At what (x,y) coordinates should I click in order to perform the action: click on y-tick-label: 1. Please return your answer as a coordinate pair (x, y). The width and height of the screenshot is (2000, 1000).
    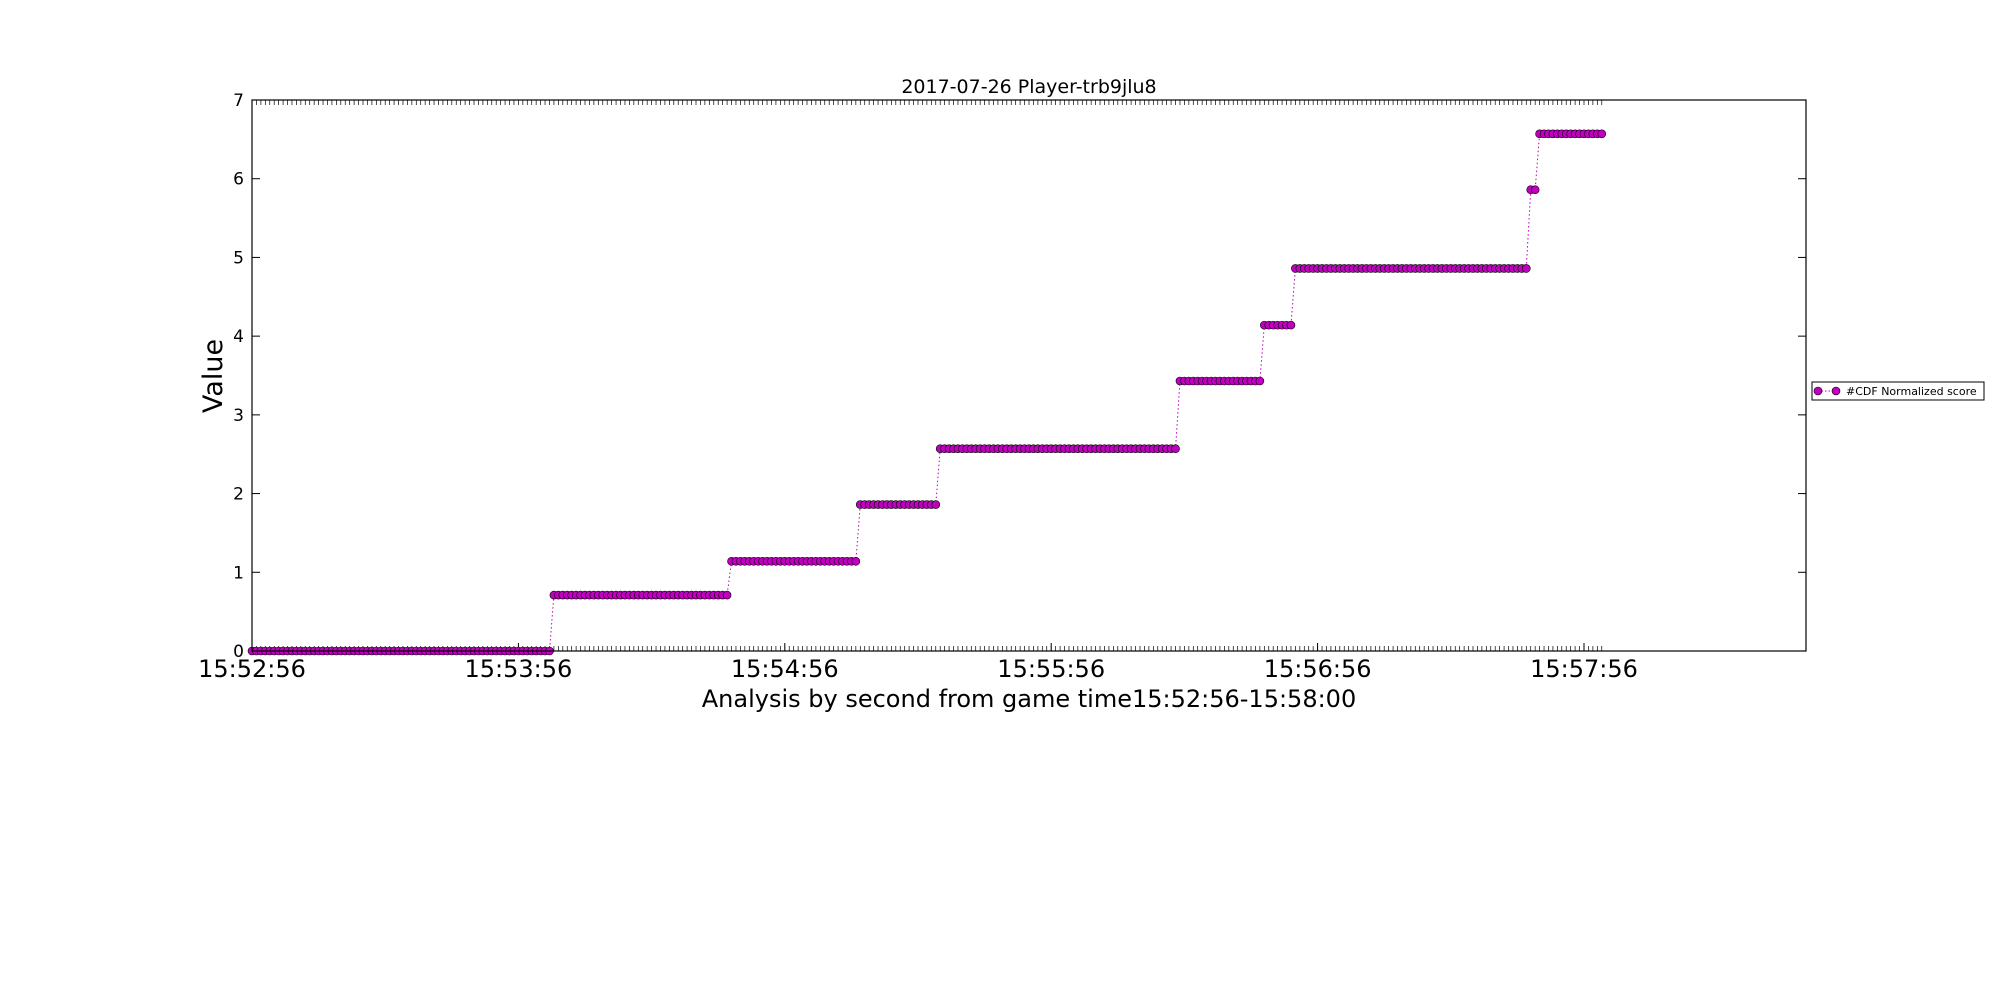
    Looking at the image, I should click on (238, 573).